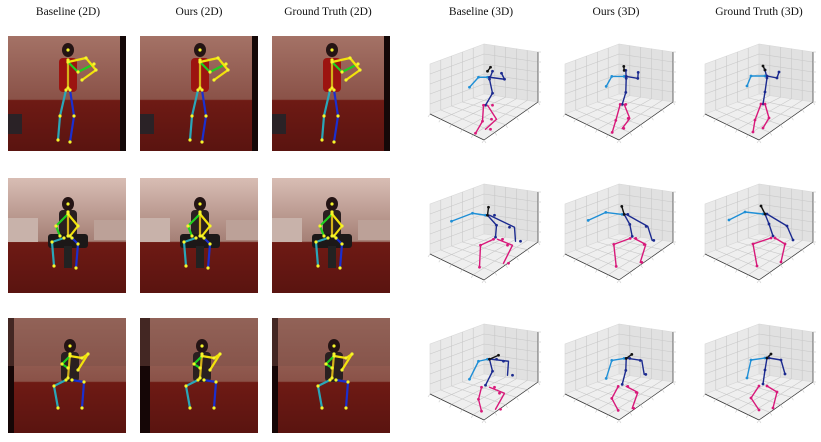 The image size is (821, 442). Describe the element at coordinates (757, 97) in the screenshot. I see `pose-plot-standing-stretch-ground-truth-3d` at that location.